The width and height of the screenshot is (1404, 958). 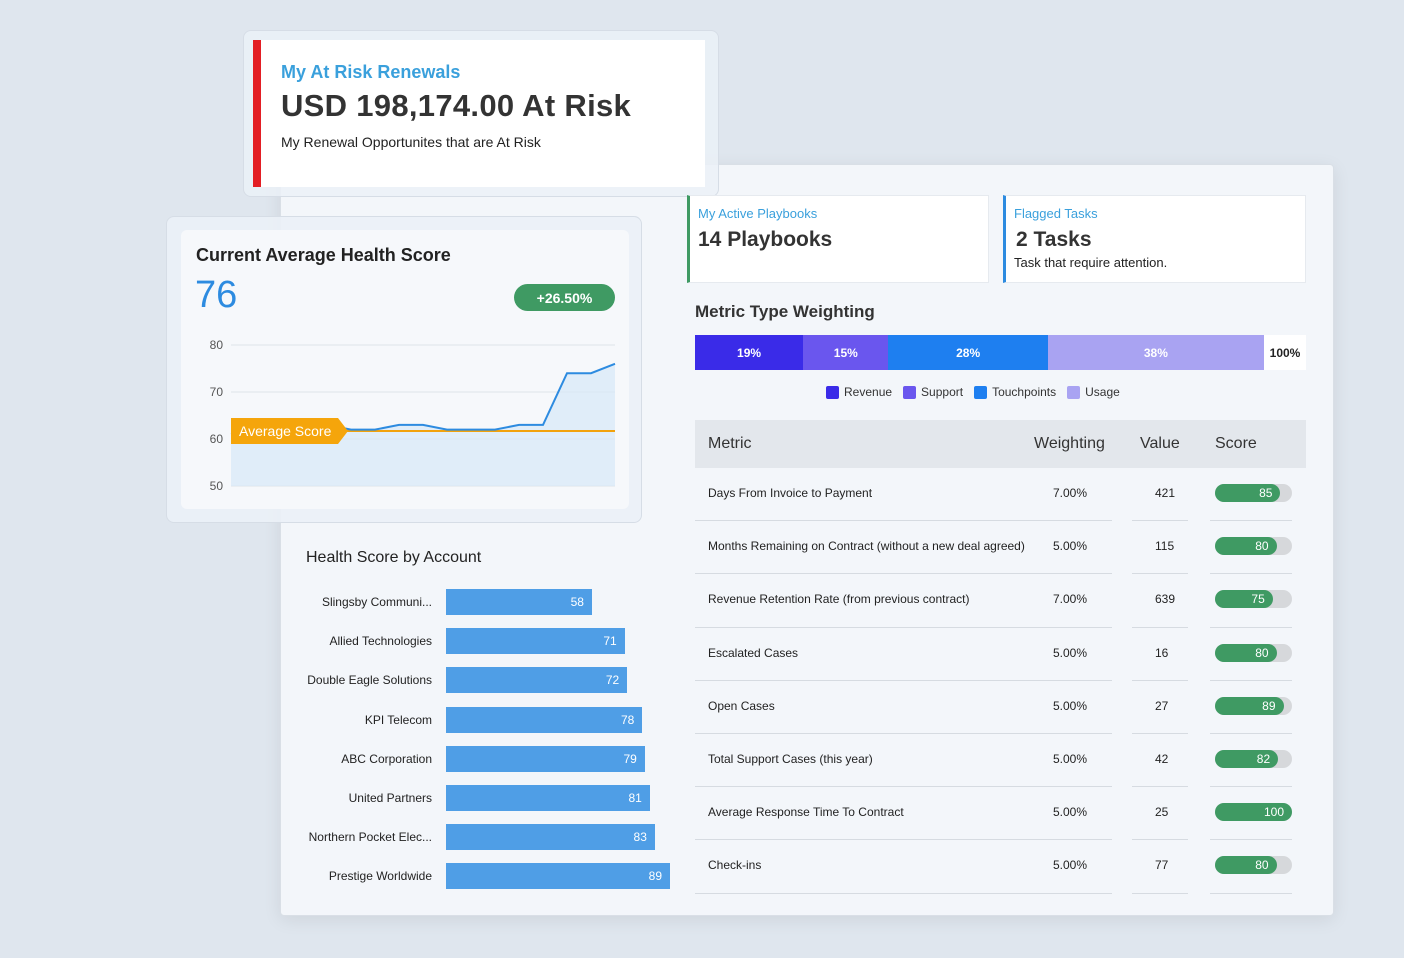 What do you see at coordinates (519, 602) in the screenshot?
I see `account-bar: 58` at bounding box center [519, 602].